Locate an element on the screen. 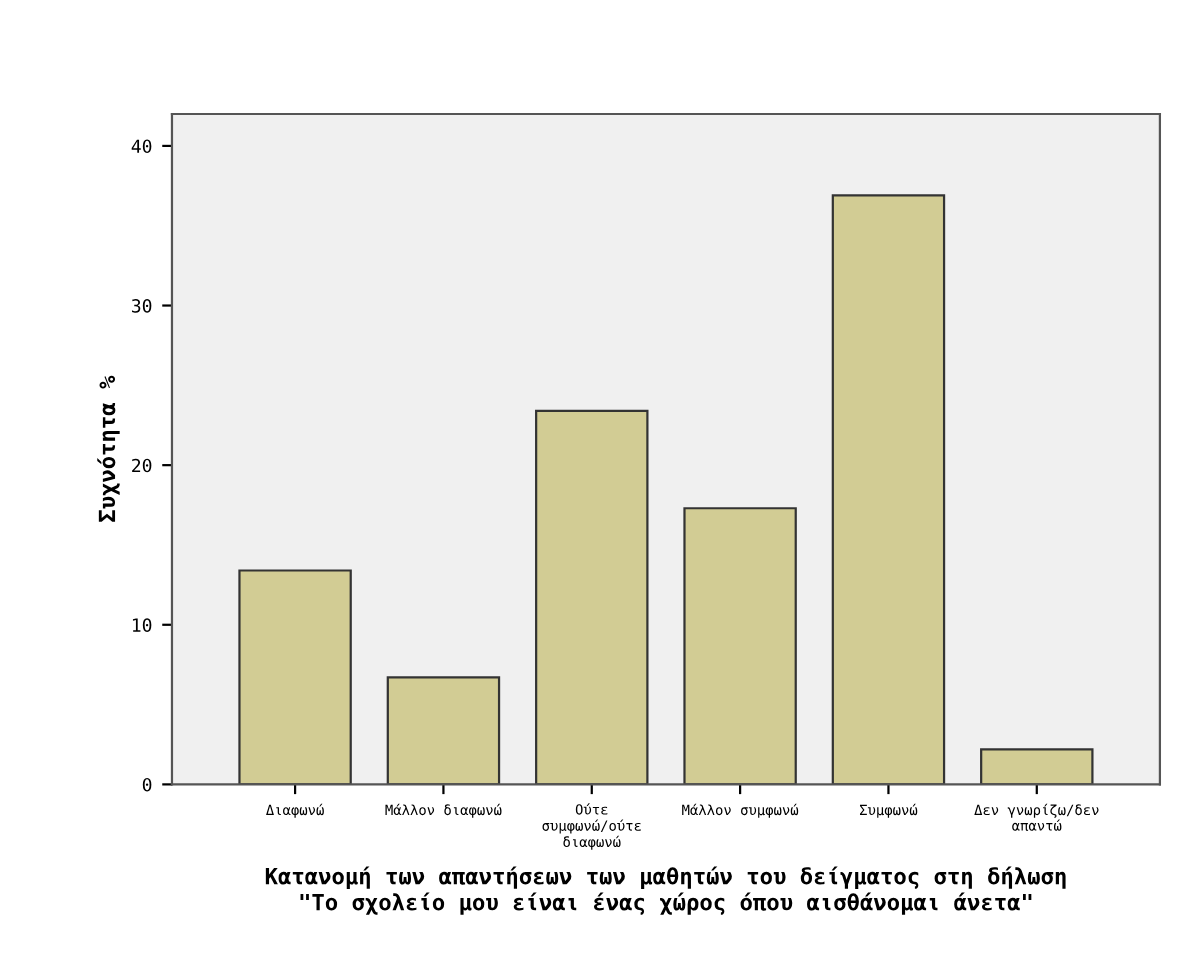  y-tick-label: 30 is located at coordinates (141, 306).